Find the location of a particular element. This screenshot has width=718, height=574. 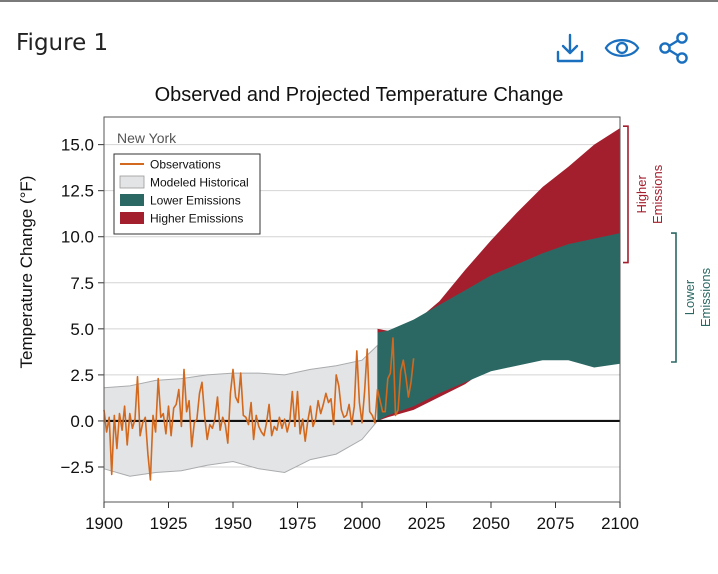

x-tick-label: 1975 is located at coordinates (298, 523).